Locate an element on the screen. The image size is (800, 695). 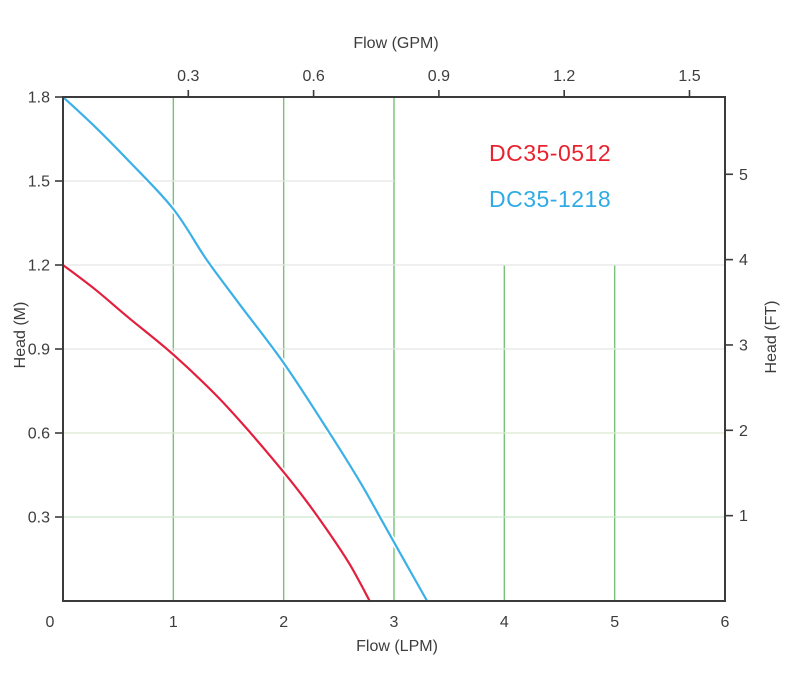
top-tick-label: 0.9 is located at coordinates (439, 76).